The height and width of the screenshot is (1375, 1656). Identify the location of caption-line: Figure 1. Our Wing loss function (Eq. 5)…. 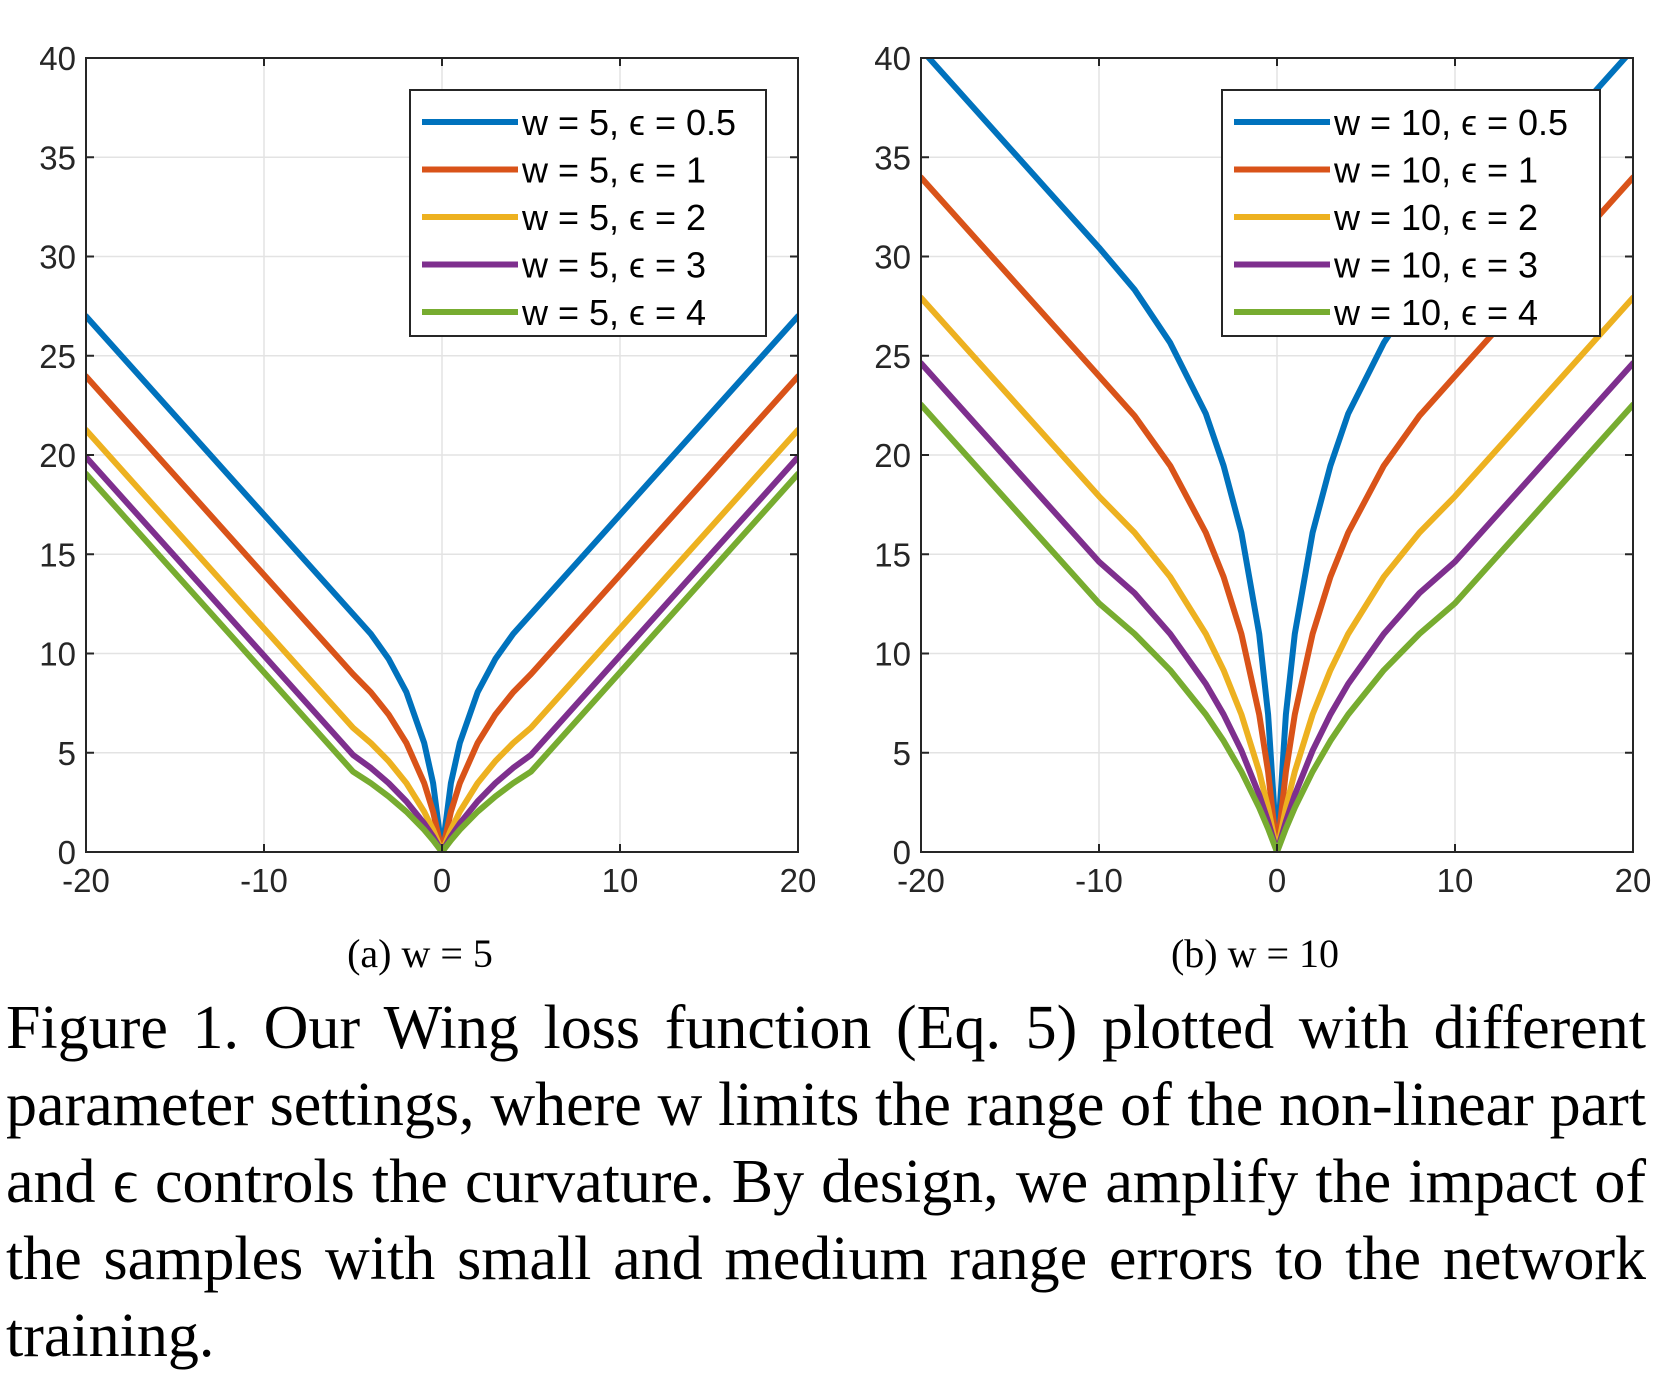
(826, 1028).